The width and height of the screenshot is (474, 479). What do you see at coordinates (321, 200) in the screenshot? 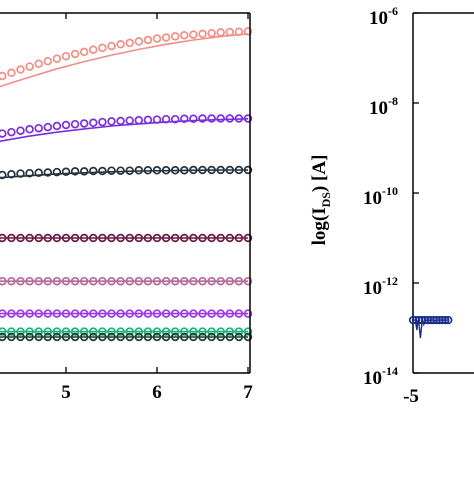
I see `right-ylabel: log(IDS) [A]` at bounding box center [321, 200].